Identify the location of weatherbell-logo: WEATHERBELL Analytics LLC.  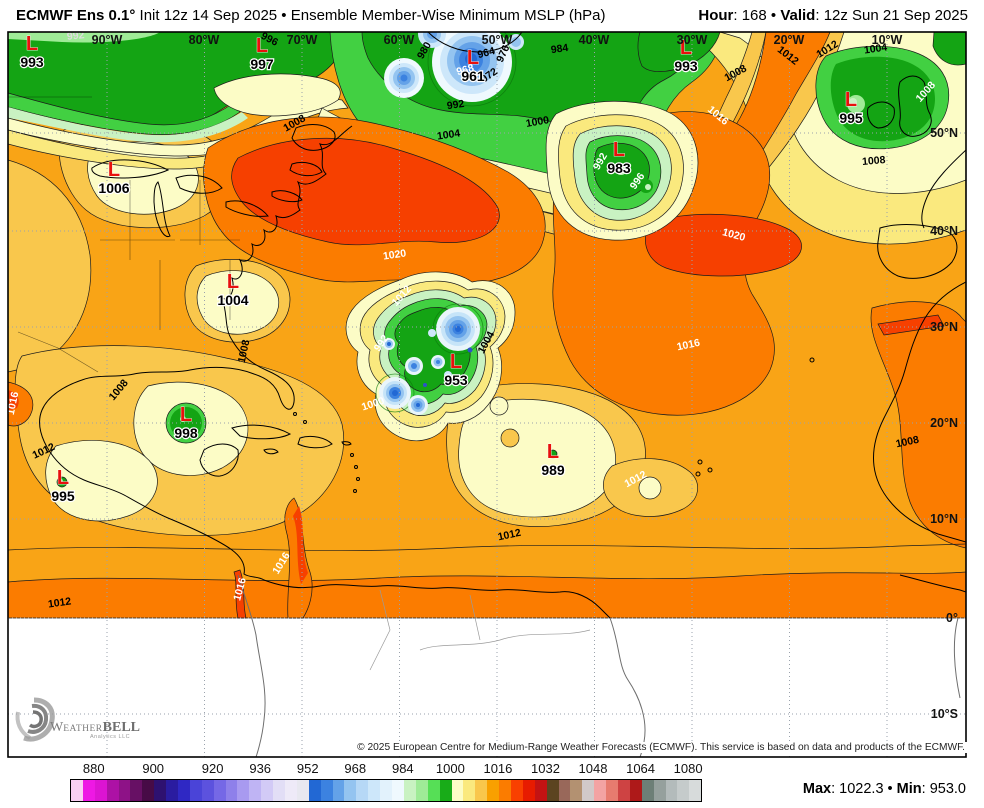
(87, 725).